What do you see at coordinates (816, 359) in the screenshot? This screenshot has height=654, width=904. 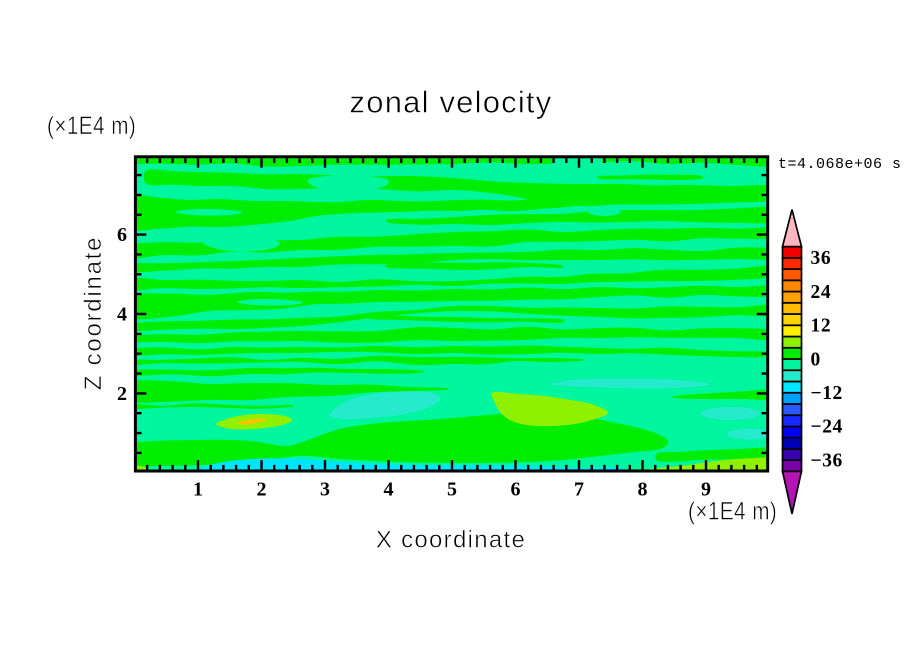 I see `svg-text: 0` at bounding box center [816, 359].